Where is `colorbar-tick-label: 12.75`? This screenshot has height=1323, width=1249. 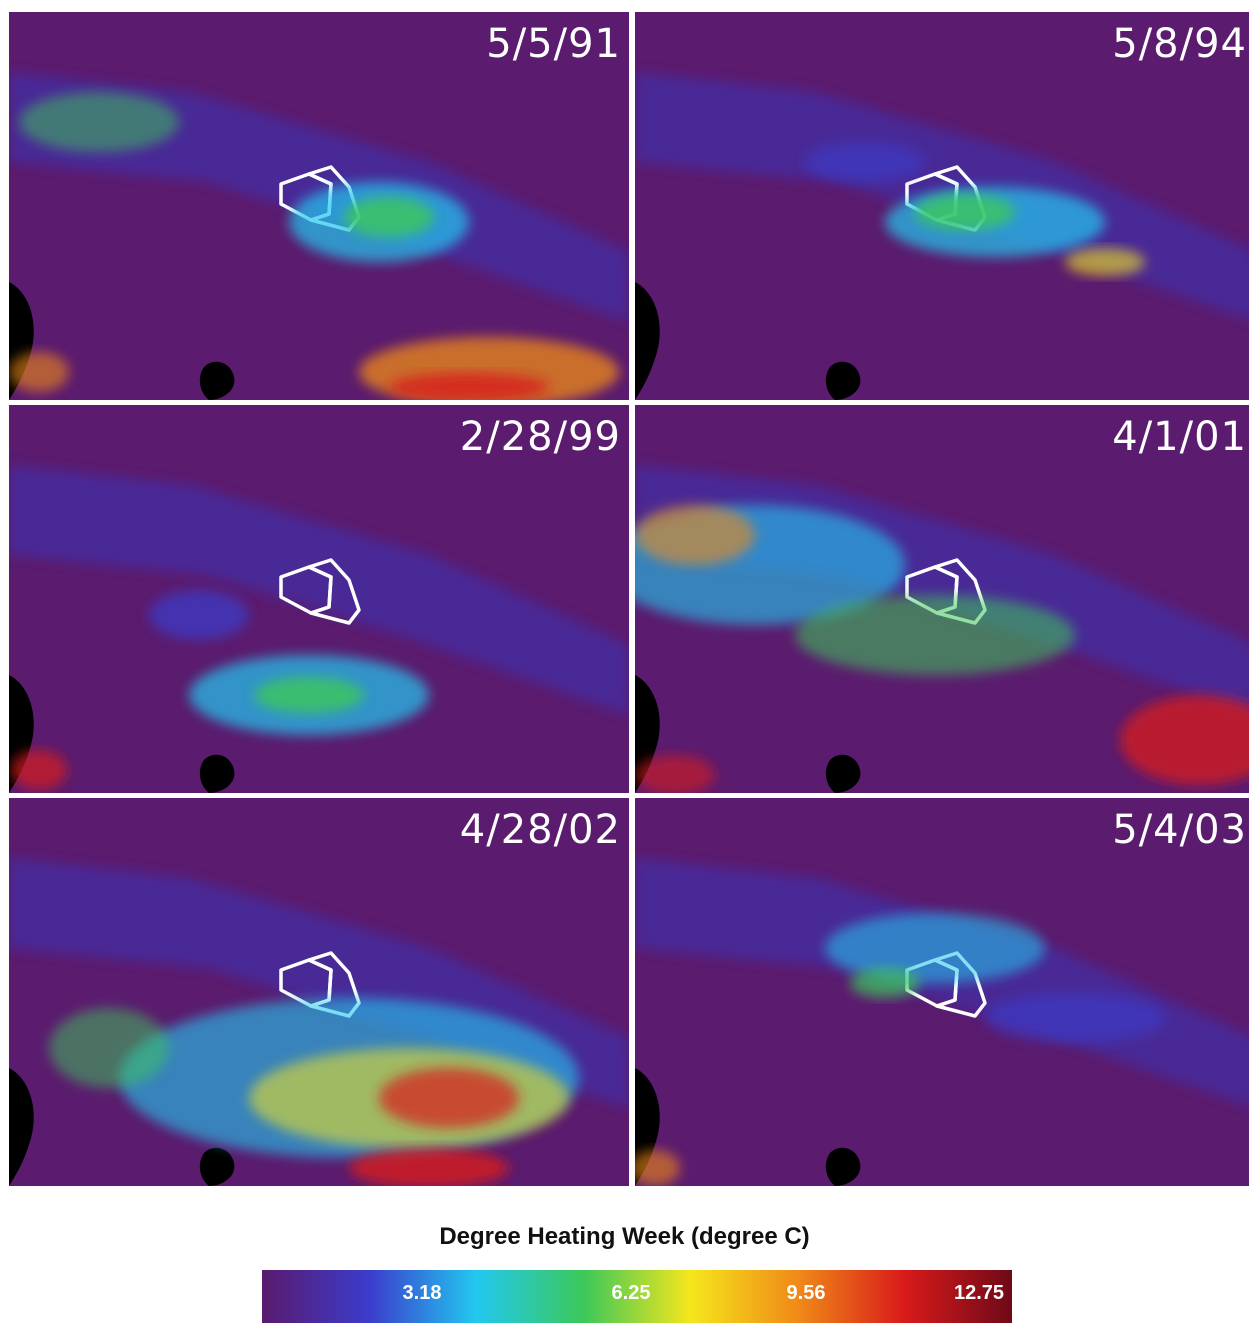
colorbar-tick-label: 12.75 is located at coordinates (979, 1293).